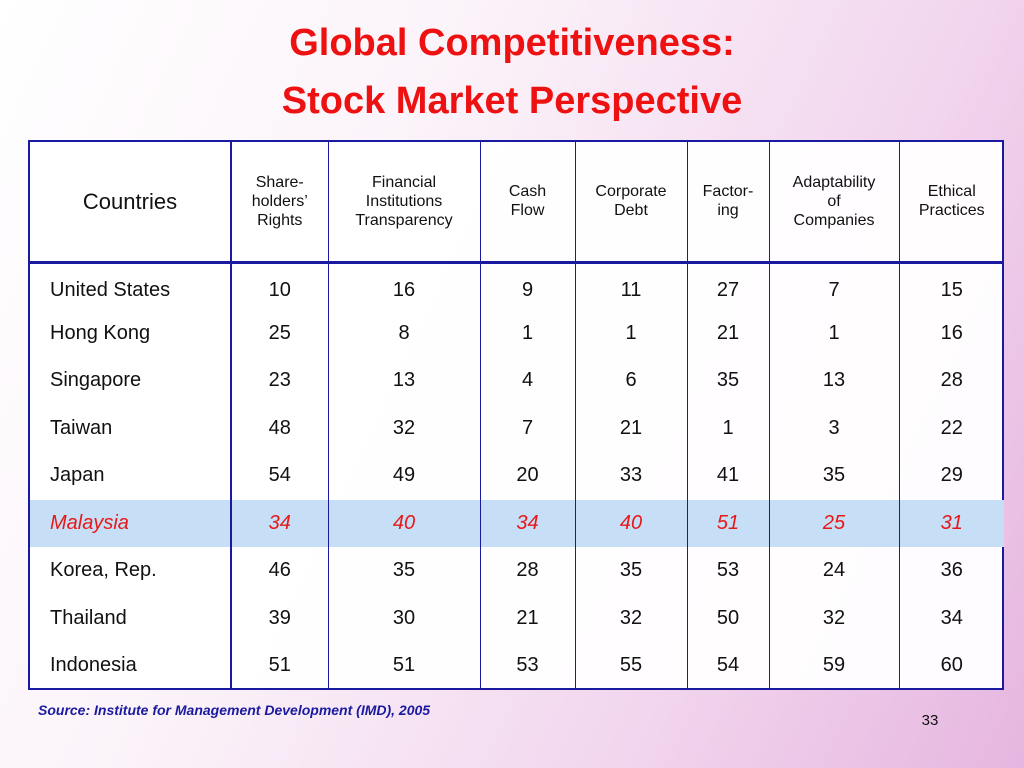 Image resolution: width=1024 pixels, height=768 pixels. What do you see at coordinates (728, 211) in the screenshot?
I see `column-header-label: ing` at bounding box center [728, 211].